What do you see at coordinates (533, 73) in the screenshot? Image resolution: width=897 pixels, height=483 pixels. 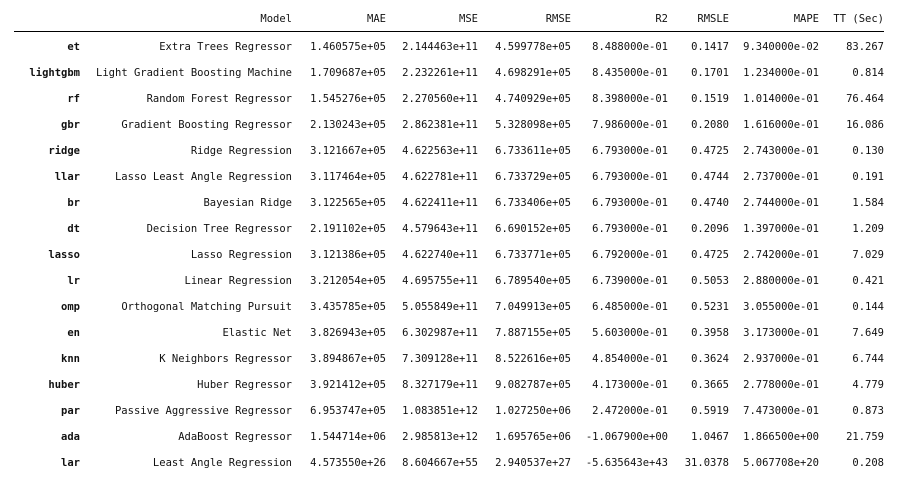 I see `cell-rmse: 4.698291e+05` at bounding box center [533, 73].